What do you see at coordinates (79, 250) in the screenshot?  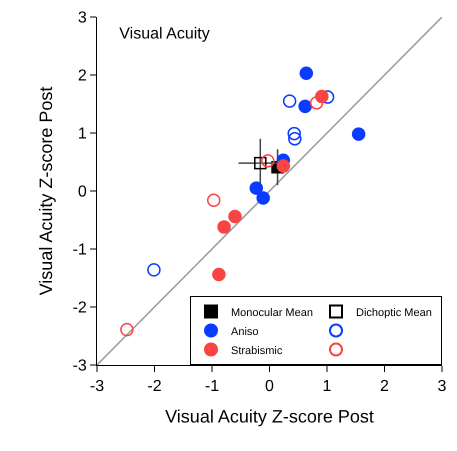 I see `y-tick-label: -1` at bounding box center [79, 250].